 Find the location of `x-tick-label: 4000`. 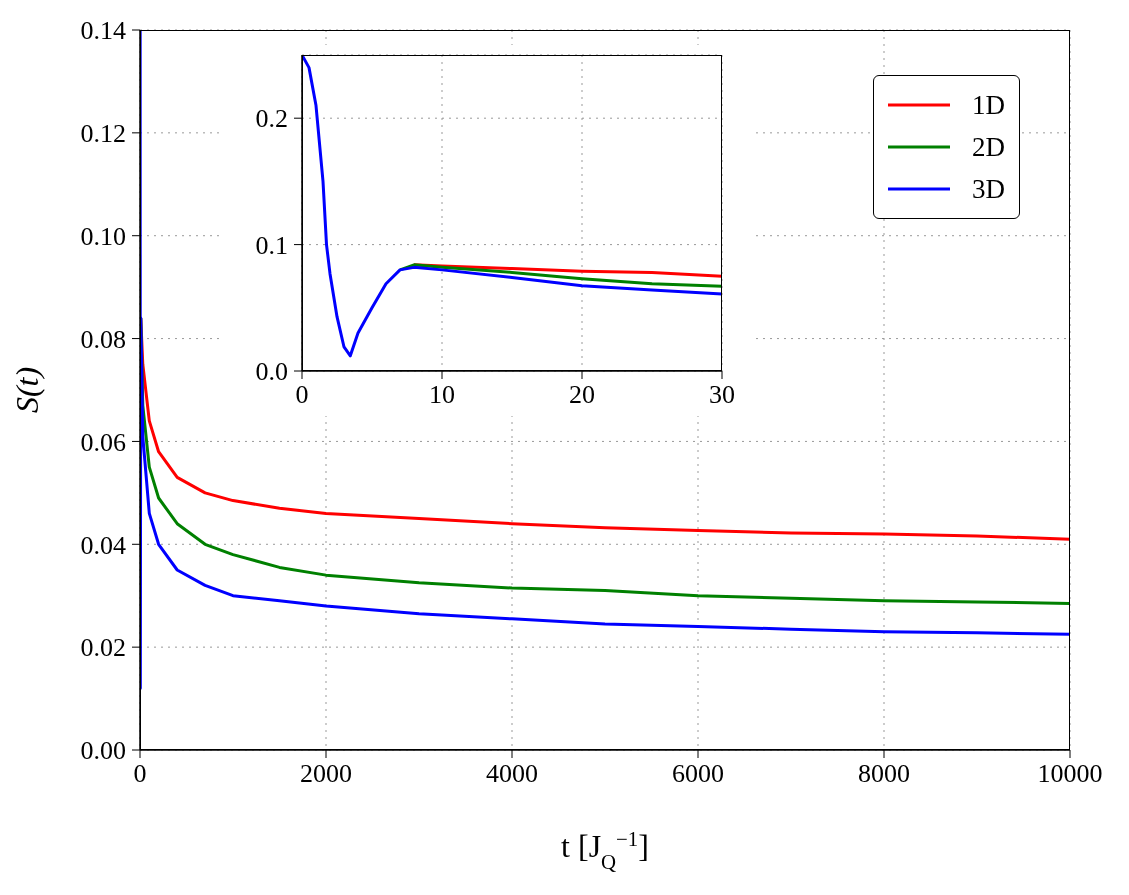

x-tick-label: 4000 is located at coordinates (512, 774).